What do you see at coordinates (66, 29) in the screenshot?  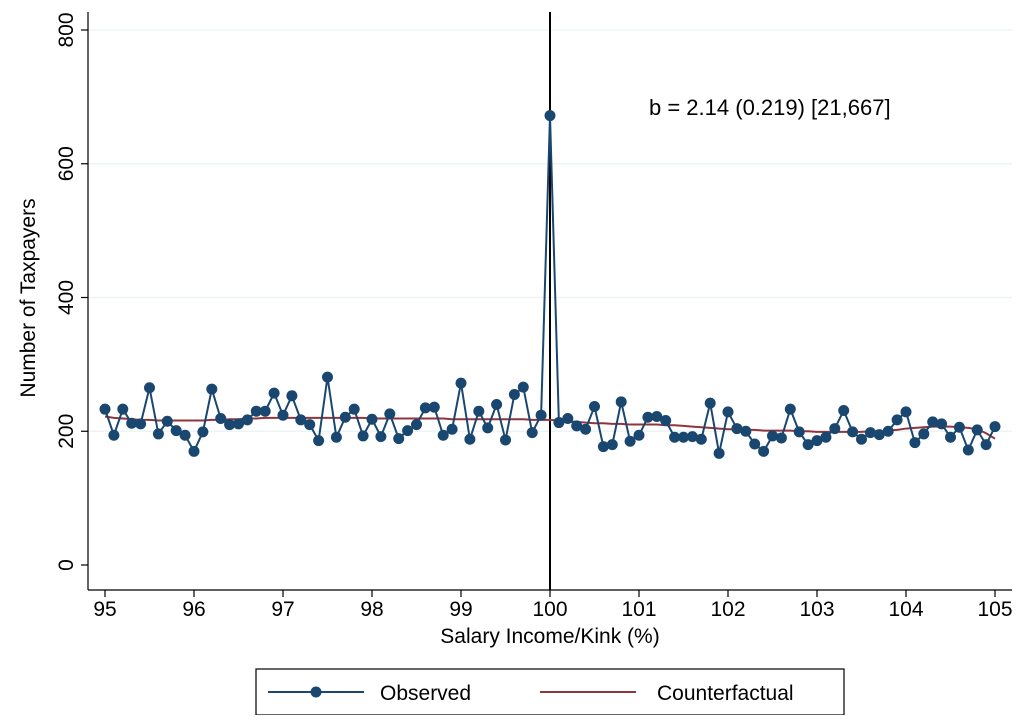 I see `y-tick-label-800: 800` at bounding box center [66, 29].